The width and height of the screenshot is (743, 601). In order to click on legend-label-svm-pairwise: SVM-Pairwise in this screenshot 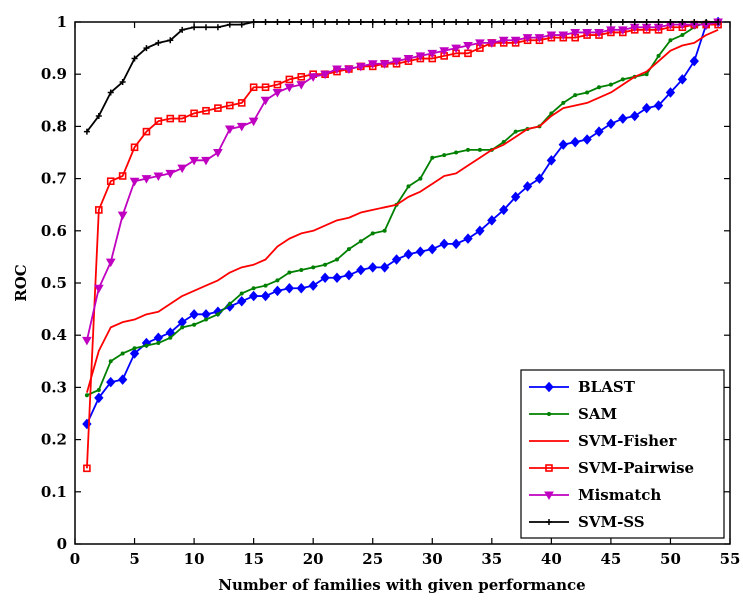, I will do `click(636, 468)`.